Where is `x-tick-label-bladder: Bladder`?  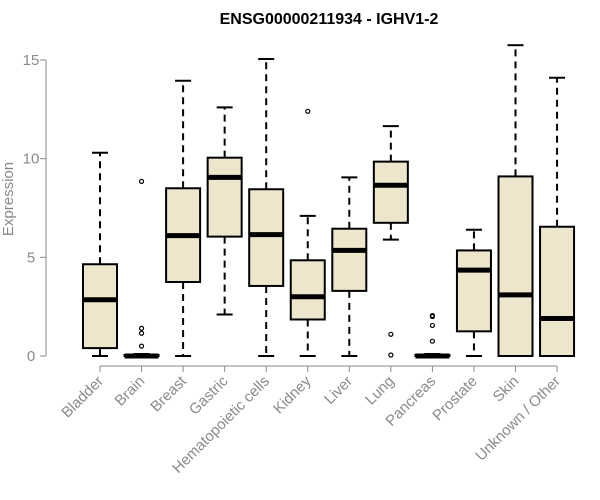 x-tick-label-bladder: Bladder is located at coordinates (82, 397).